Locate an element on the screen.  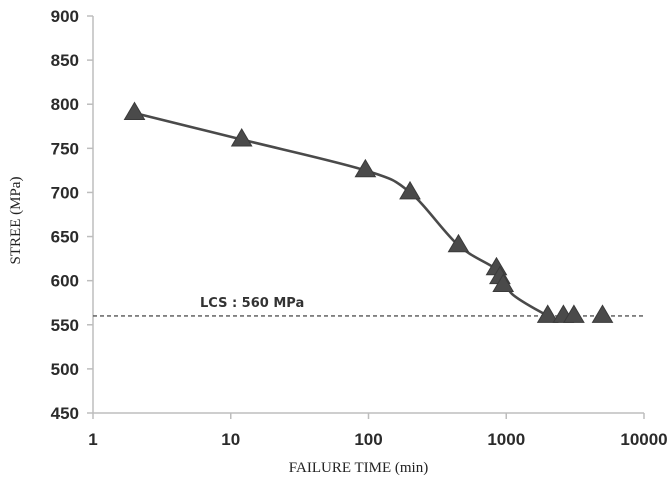
y-tick-label-900: 900 is located at coordinates (65, 16).